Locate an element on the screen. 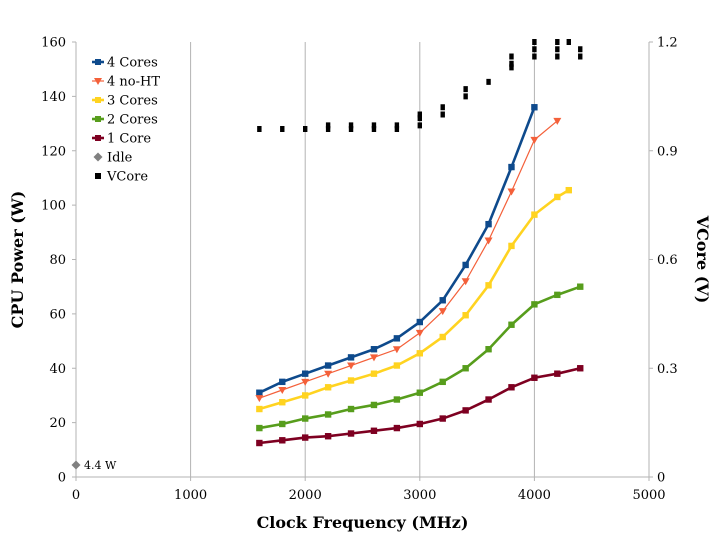 This screenshot has width=720, height=545. y-tick-label: 20 is located at coordinates (57, 423).